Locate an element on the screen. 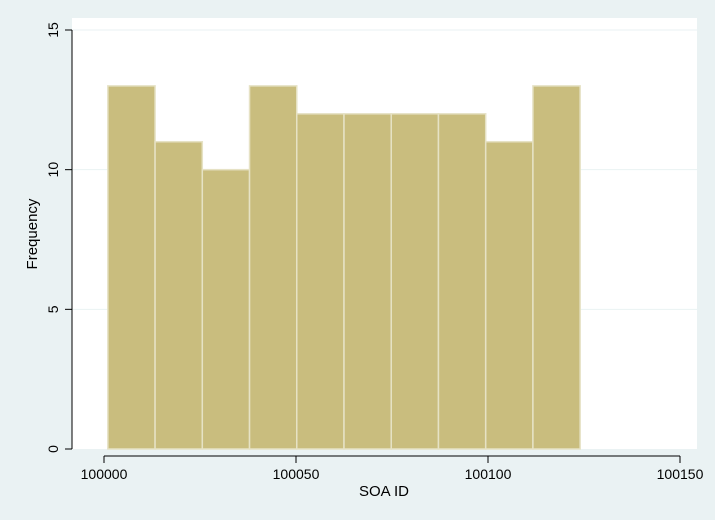 The width and height of the screenshot is (715, 520). y-axis-title: Frequency is located at coordinates (32, 233).